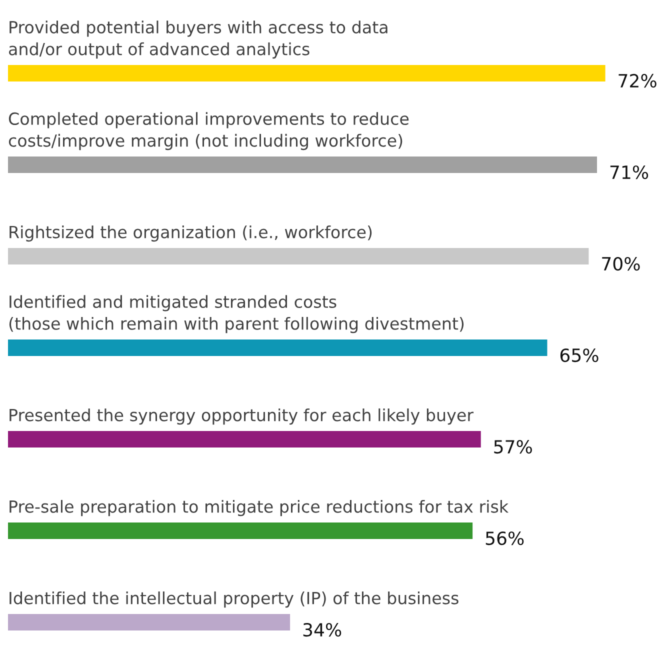  I want to click on data-label: 72%, so click(637, 81).